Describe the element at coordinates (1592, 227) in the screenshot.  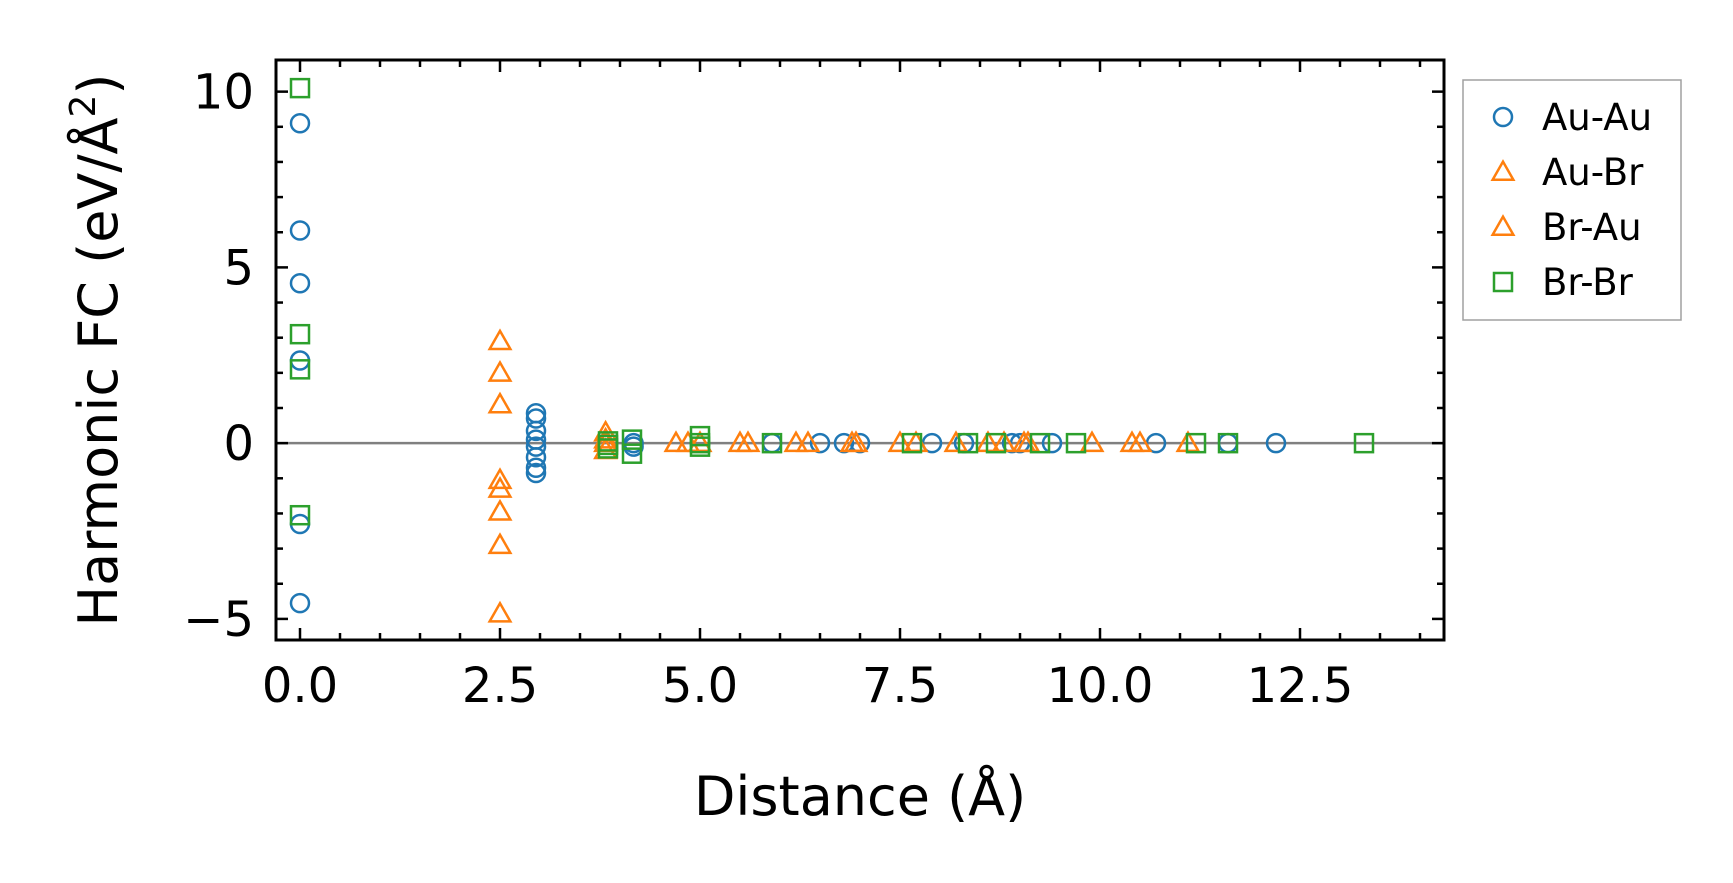
I see `legend-label-br-au: Br-Au` at that location.